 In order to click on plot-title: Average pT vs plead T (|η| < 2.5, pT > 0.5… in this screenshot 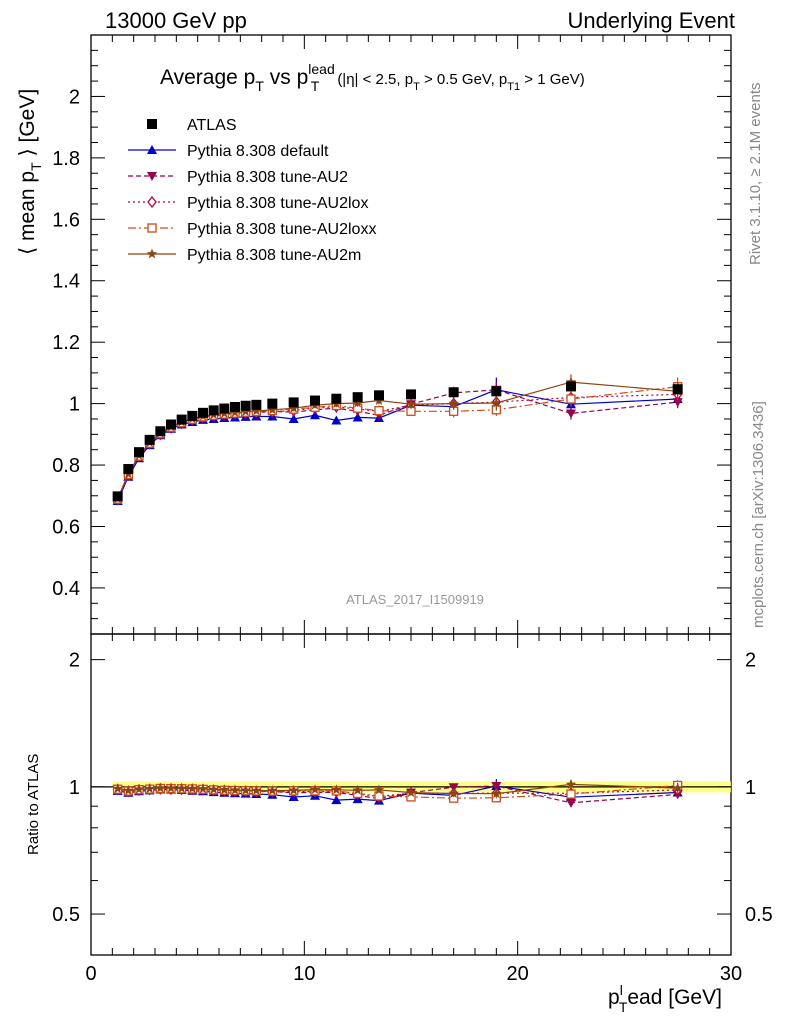, I will do `click(372, 77)`.